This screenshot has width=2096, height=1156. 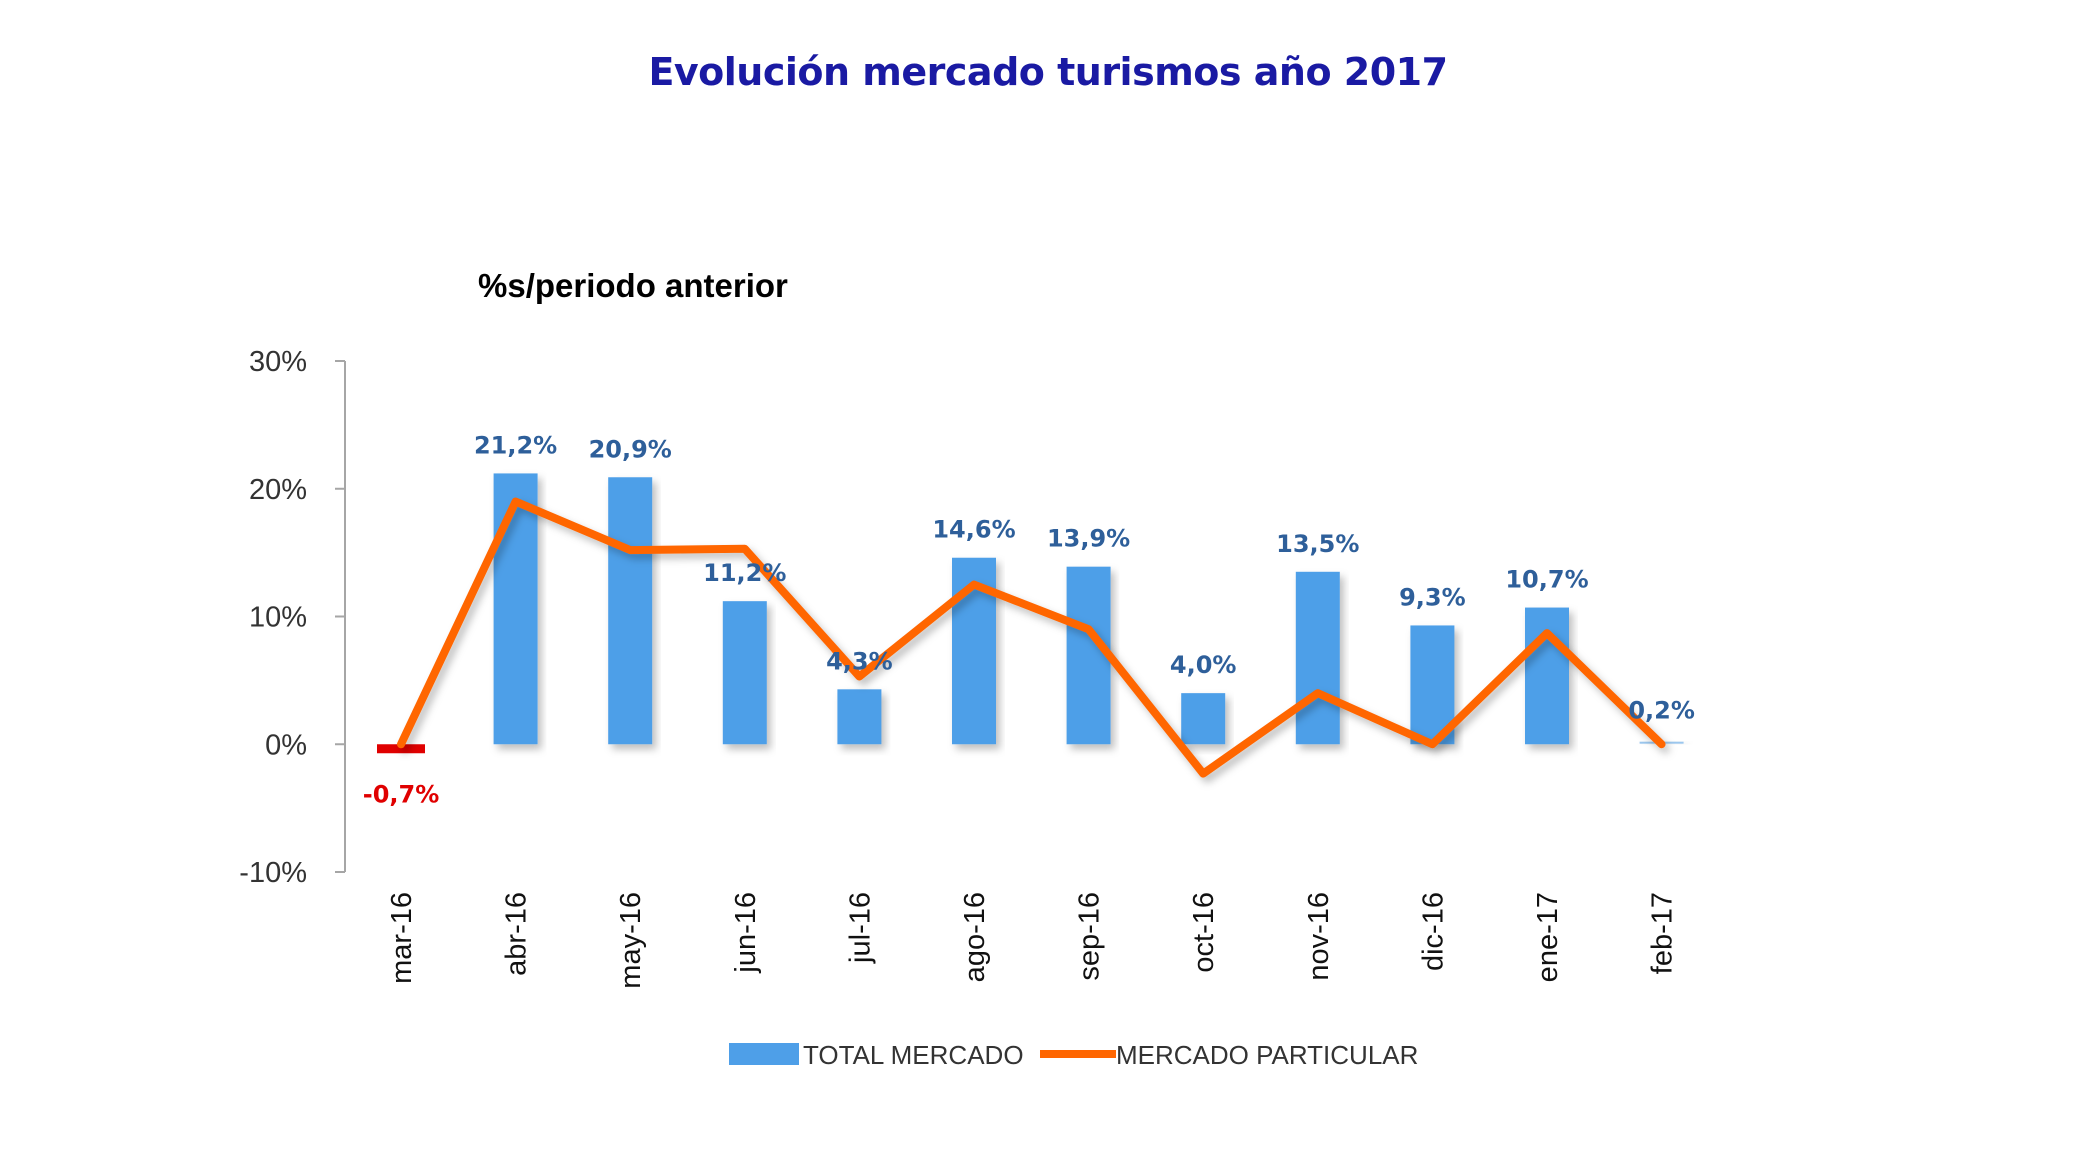 What do you see at coordinates (746, 933) in the screenshot?
I see `x-tick-label: jun-16` at bounding box center [746, 933].